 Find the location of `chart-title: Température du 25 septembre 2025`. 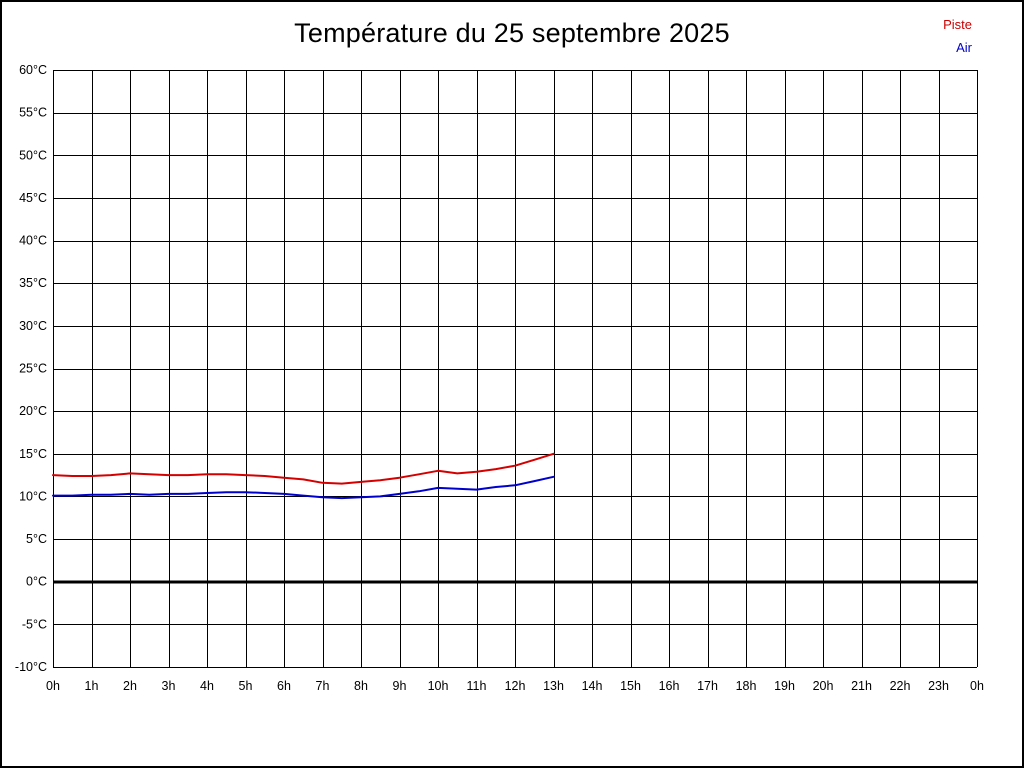

chart-title: Température du 25 septembre 2025 is located at coordinates (512, 33).